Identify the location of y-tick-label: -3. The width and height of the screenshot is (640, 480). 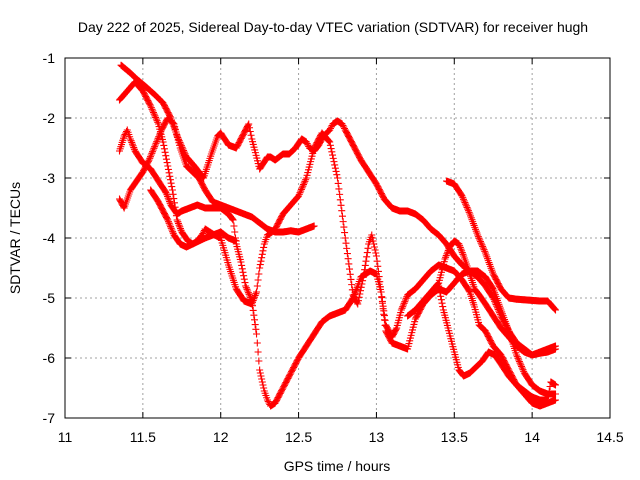
(49, 178).